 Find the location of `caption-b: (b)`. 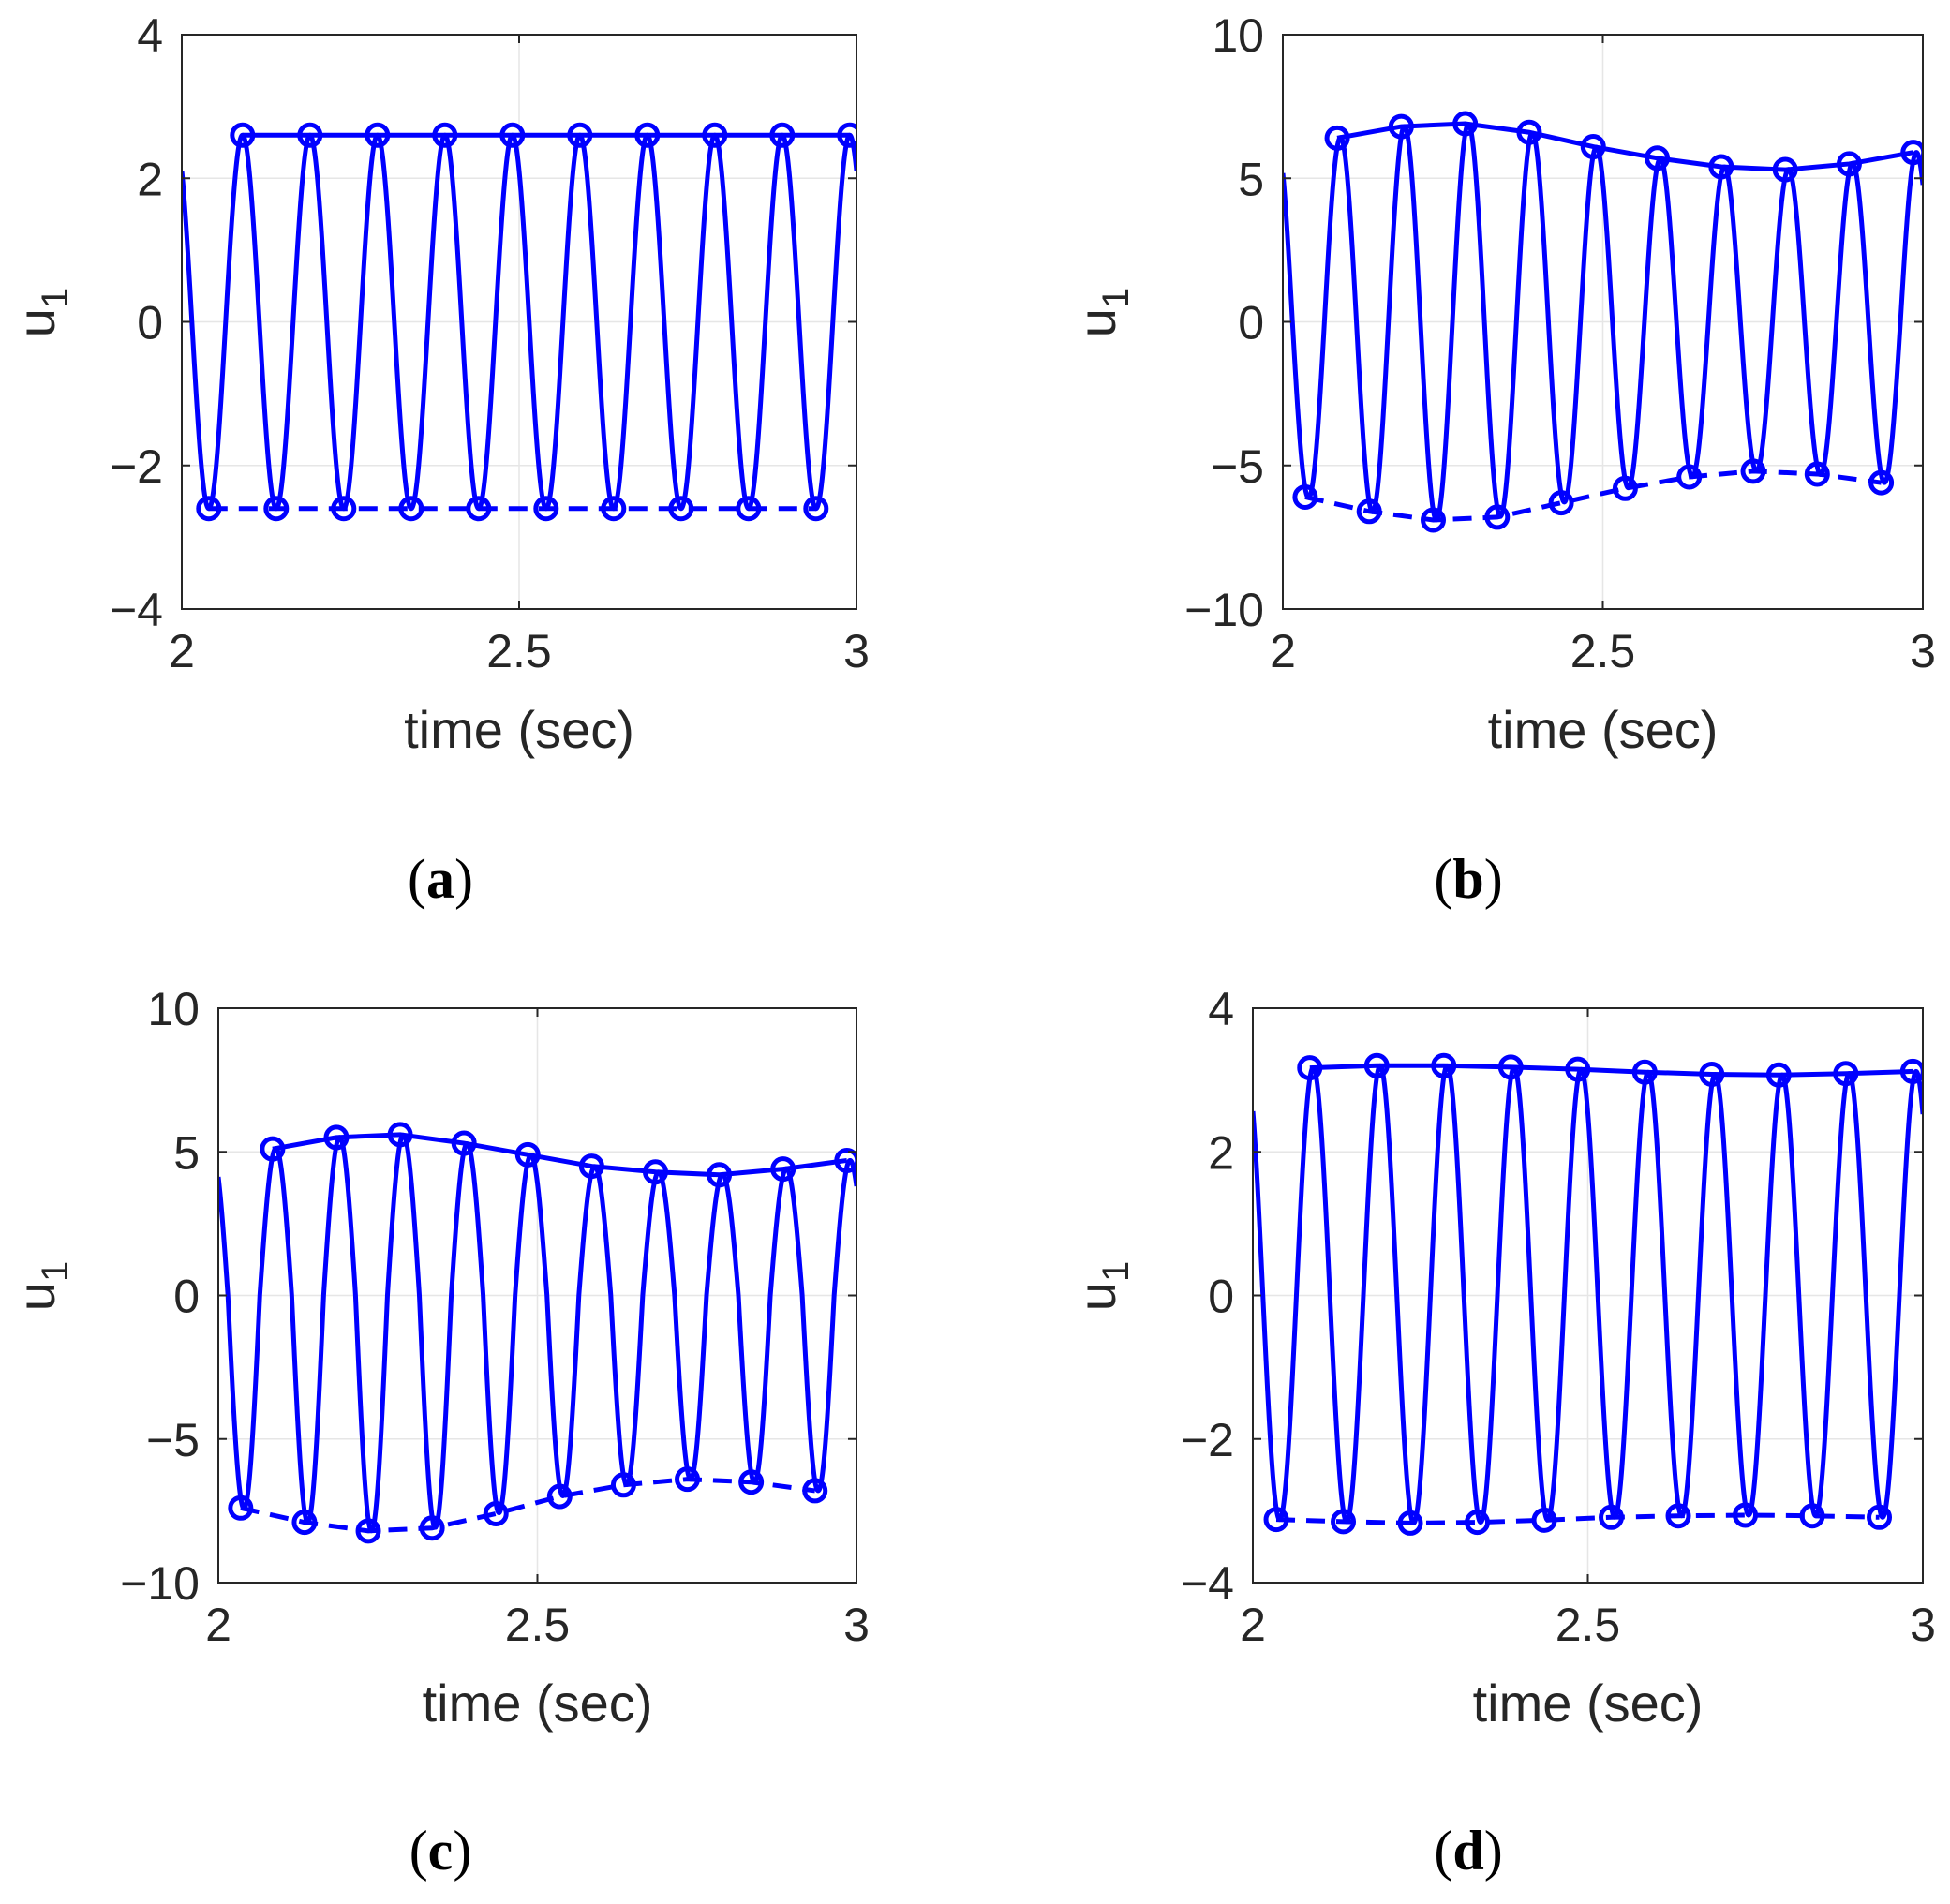

caption-b: (b) is located at coordinates (1468, 879).